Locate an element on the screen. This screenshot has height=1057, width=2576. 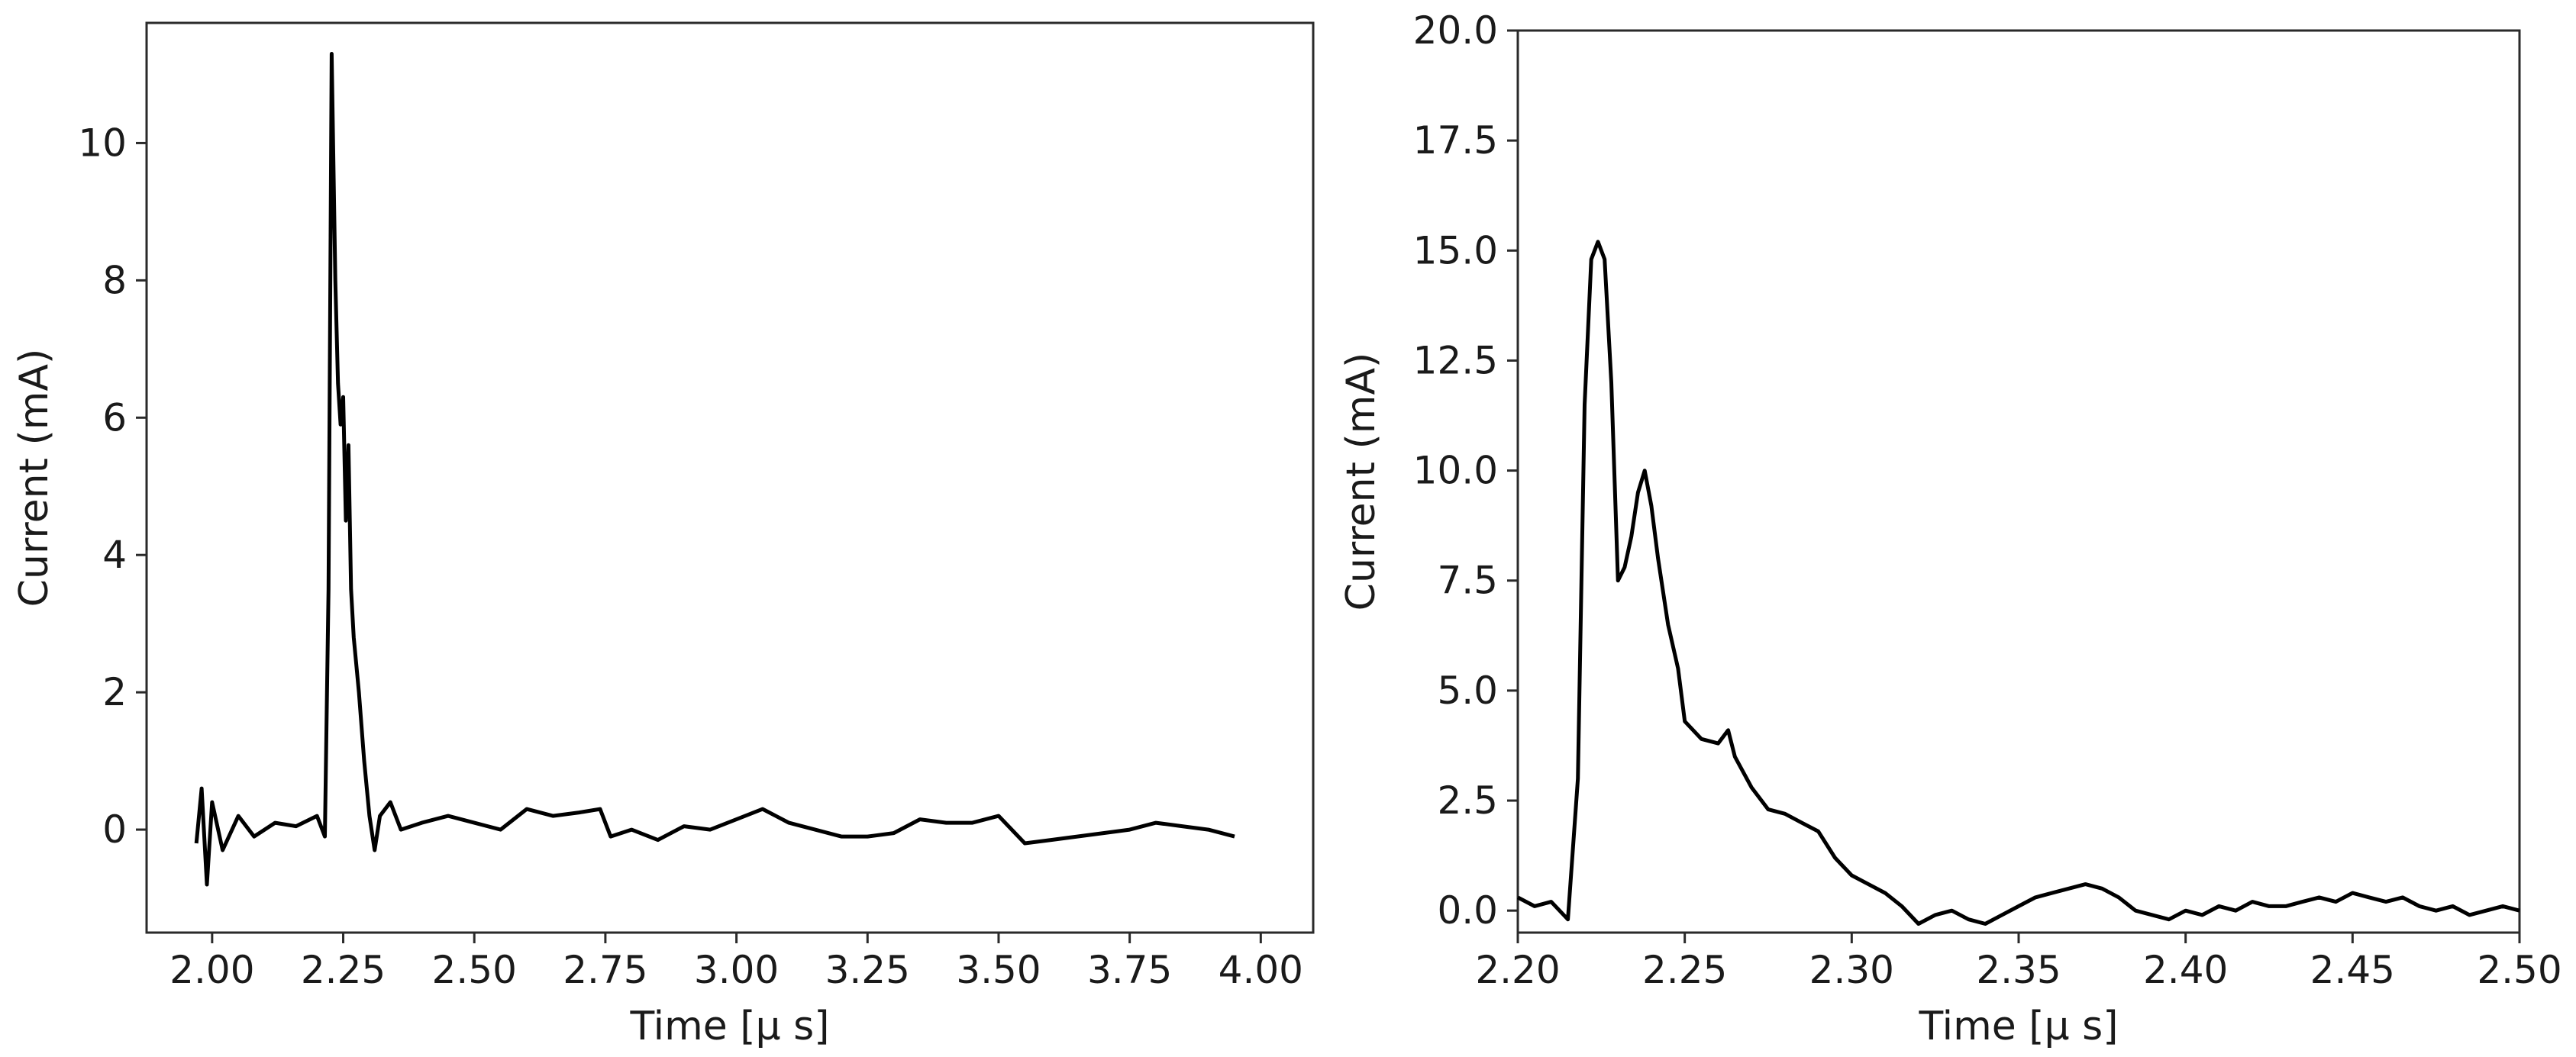
x-tick-label: 3.25 is located at coordinates (867, 970).